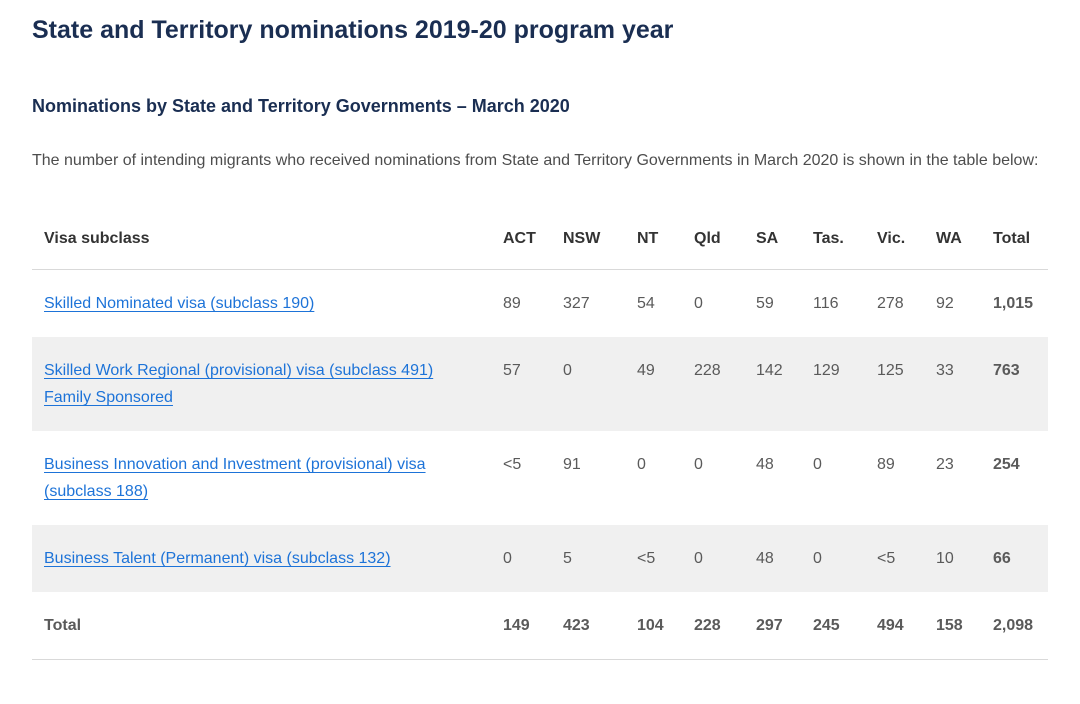 This screenshot has height=704, width=1080. Describe the element at coordinates (1014, 239) in the screenshot. I see `col-header-total: Total` at that location.